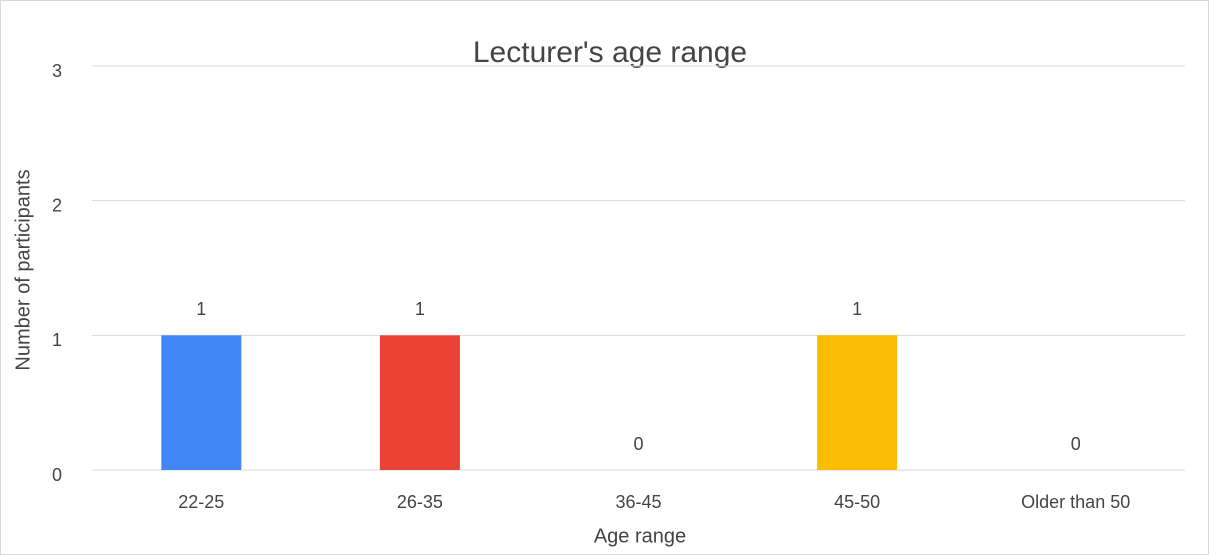 Image resolution: width=1209 pixels, height=555 pixels. I want to click on x-axis-title: Age range, so click(640, 536).